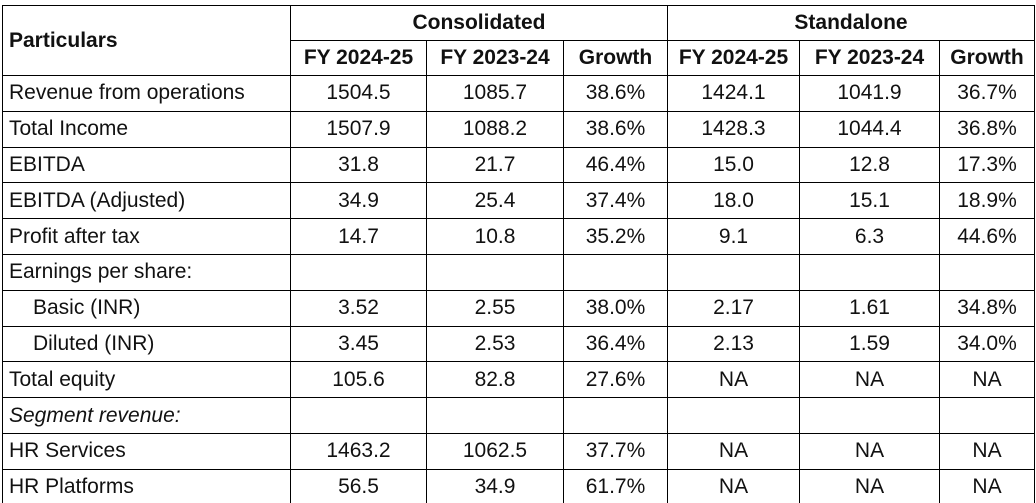  I want to click on table-cell: 9.1, so click(733, 236).